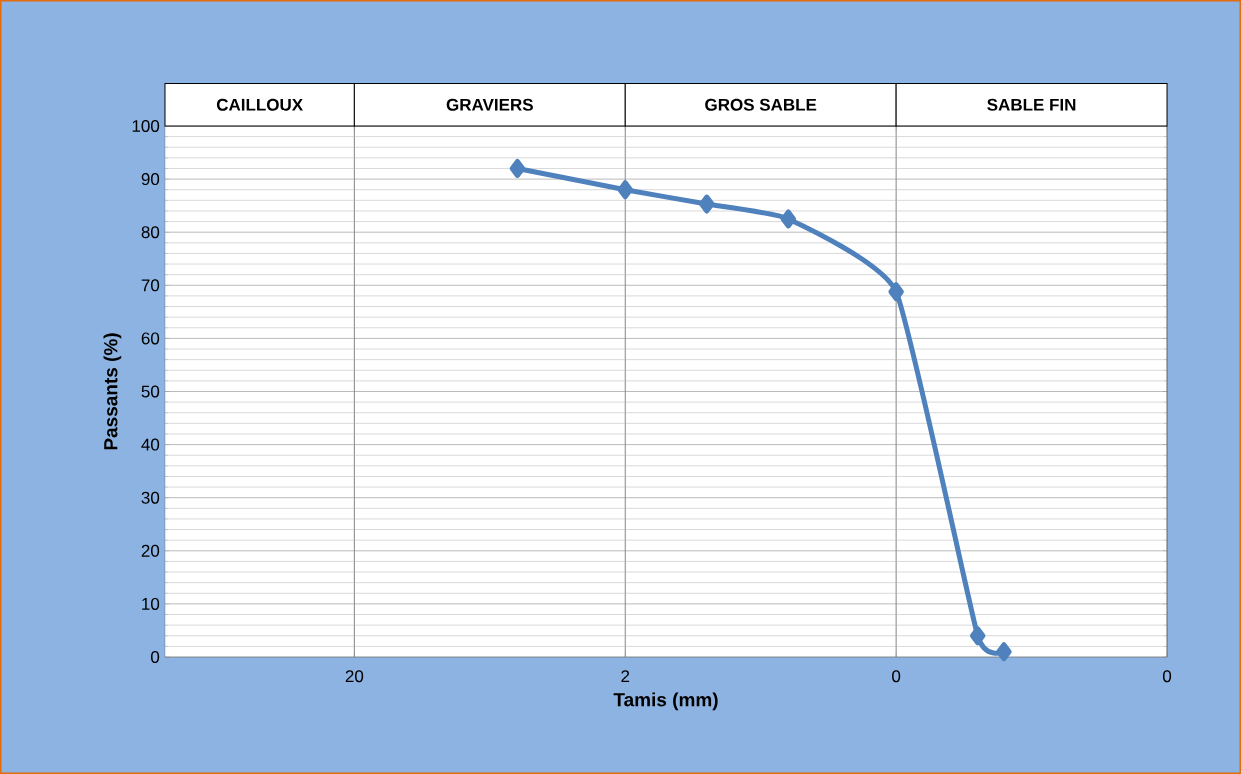  Describe the element at coordinates (354, 676) in the screenshot. I see `x-tick-label: 20` at that location.